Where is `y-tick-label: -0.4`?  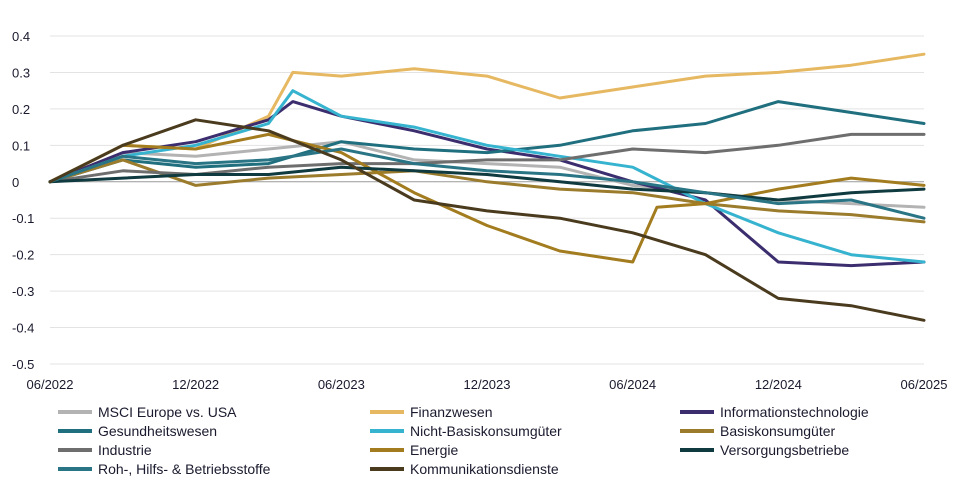
y-tick-label: -0.4 is located at coordinates (23, 328).